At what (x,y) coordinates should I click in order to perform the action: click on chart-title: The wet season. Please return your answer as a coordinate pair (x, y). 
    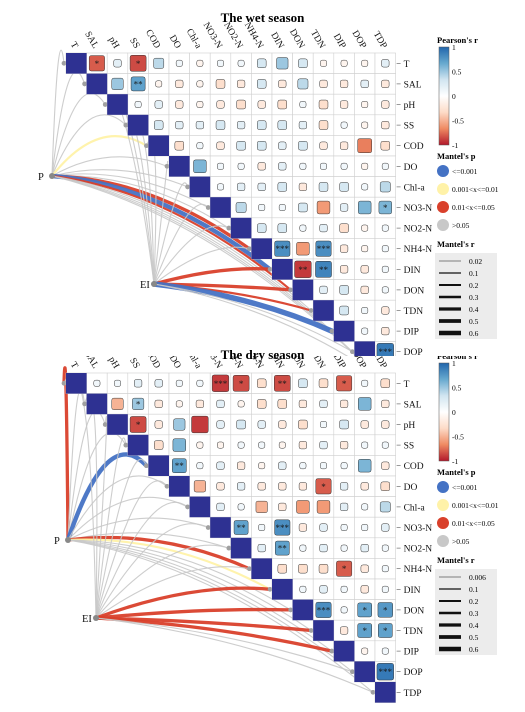
    Looking at the image, I should click on (262, 17).